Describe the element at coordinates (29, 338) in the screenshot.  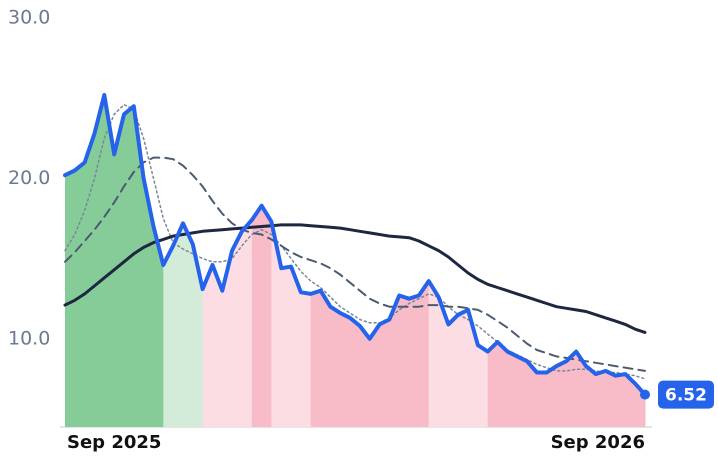
I see `y-tick-label: 10.0` at that location.